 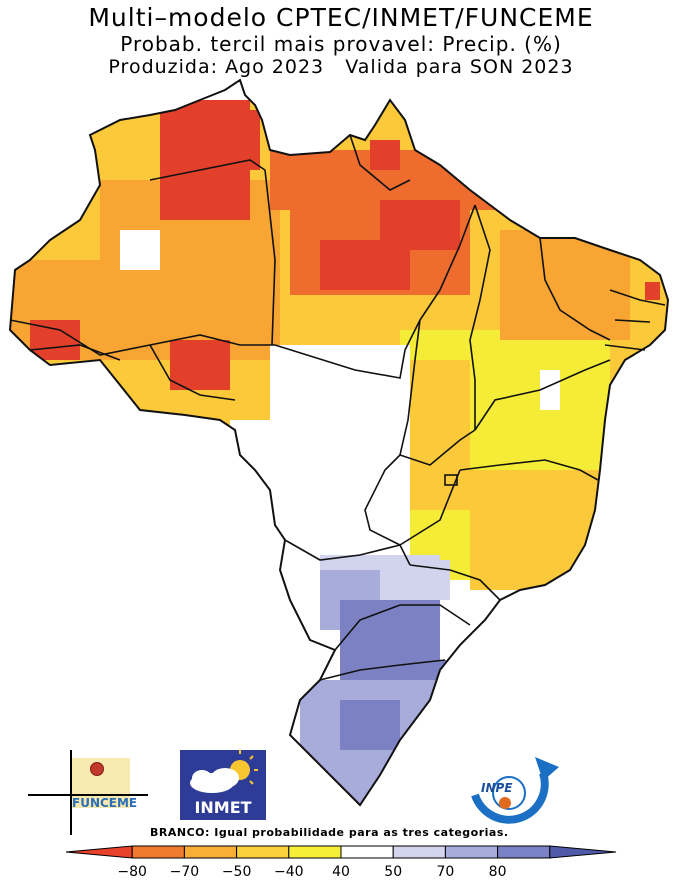 What do you see at coordinates (370, 725) in the screenshot?
I see `region-blue-rs-center` at bounding box center [370, 725].